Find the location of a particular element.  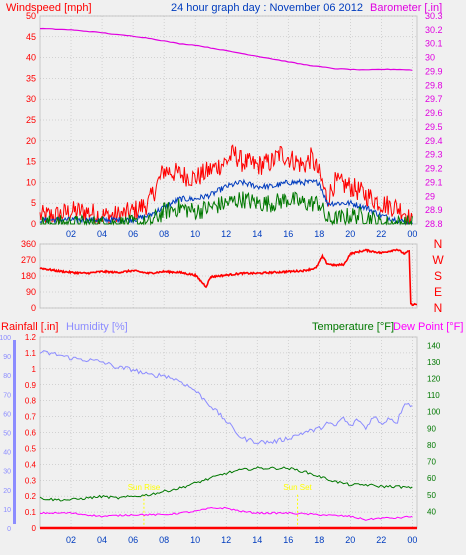

barometer-tick-label: 28.8 is located at coordinates (434, 224).